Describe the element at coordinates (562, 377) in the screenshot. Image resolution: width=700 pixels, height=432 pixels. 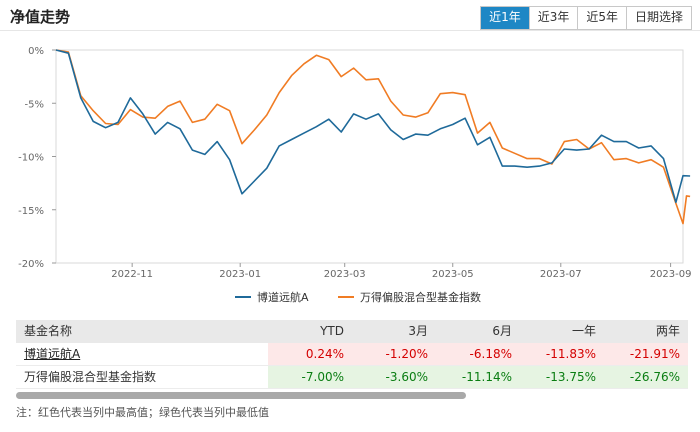
I see `value-1y: -13.75%` at that location.